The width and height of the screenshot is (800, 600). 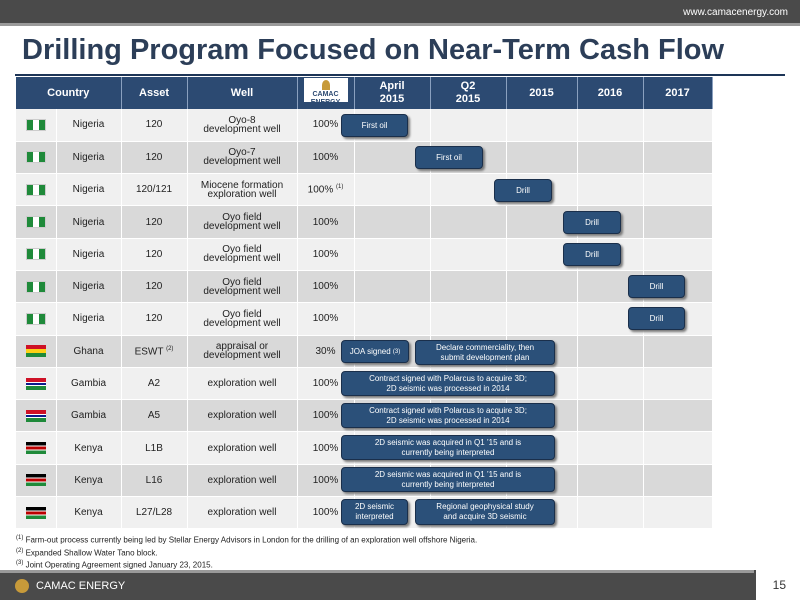 What do you see at coordinates (326, 190) in the screenshot?
I see `cell-interest: 100% (1)` at bounding box center [326, 190].